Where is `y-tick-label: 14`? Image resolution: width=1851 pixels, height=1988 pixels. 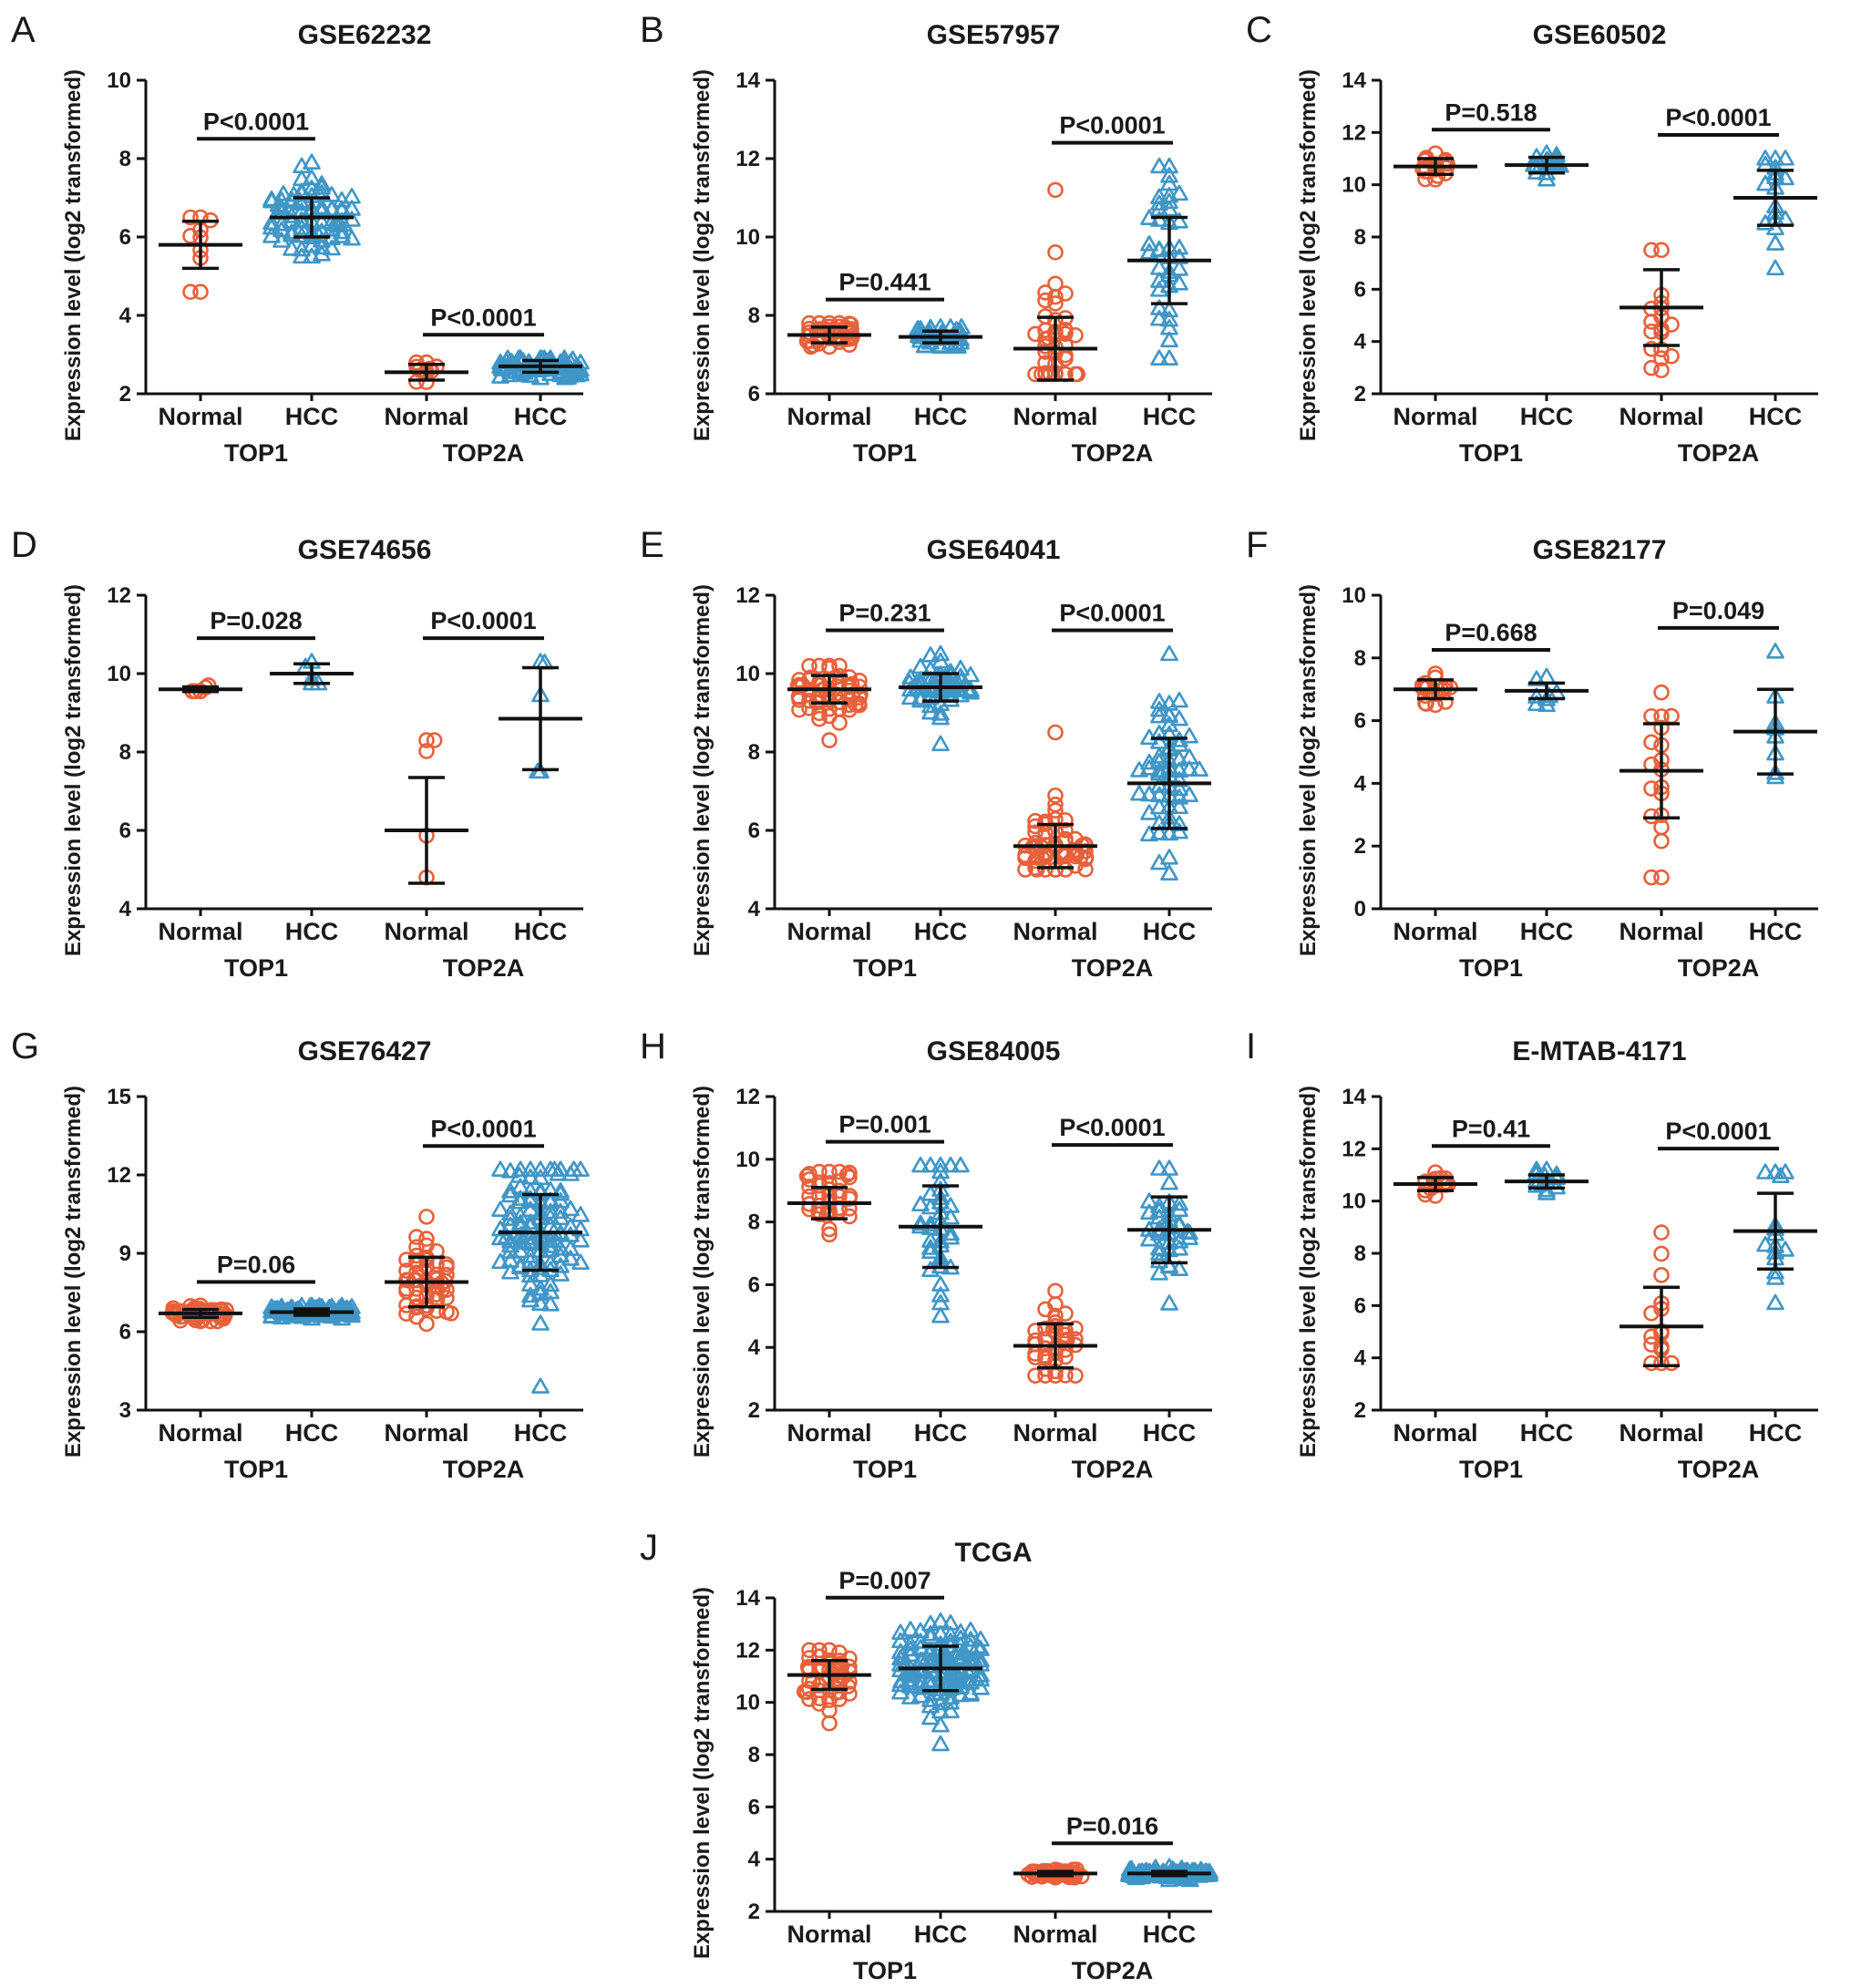
y-tick-label: 14 is located at coordinates (747, 1599).